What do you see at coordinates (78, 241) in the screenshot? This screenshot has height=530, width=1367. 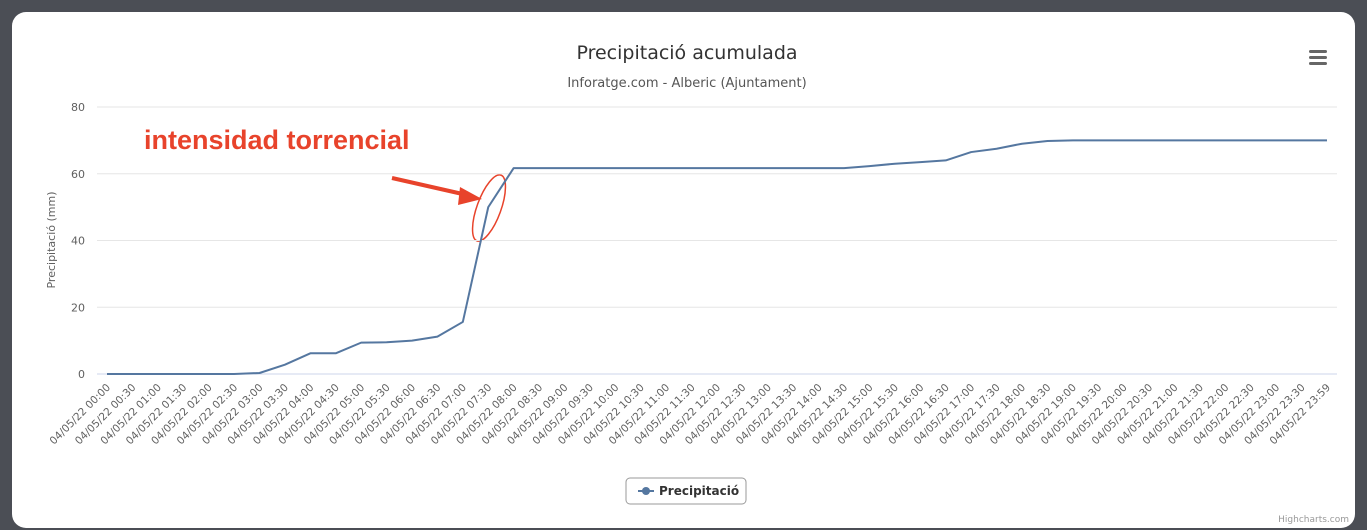 I see `y-tick-label: 40` at bounding box center [78, 241].